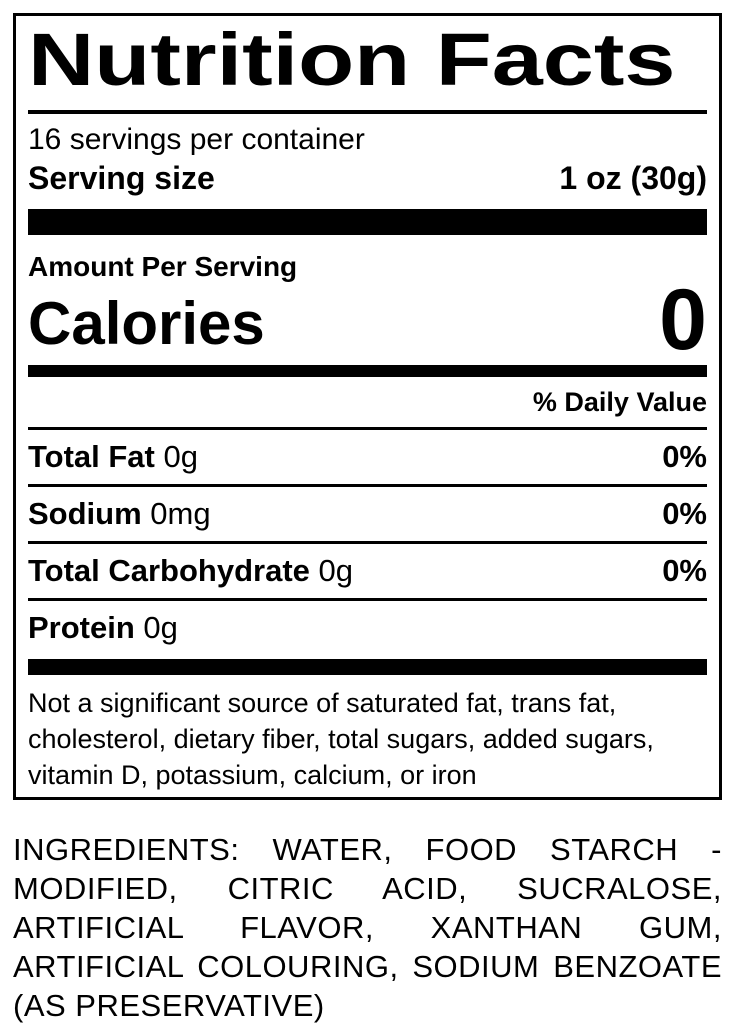 The image size is (735, 1036). What do you see at coordinates (367, 221) in the screenshot?
I see `thick-separator-bar-top` at bounding box center [367, 221].